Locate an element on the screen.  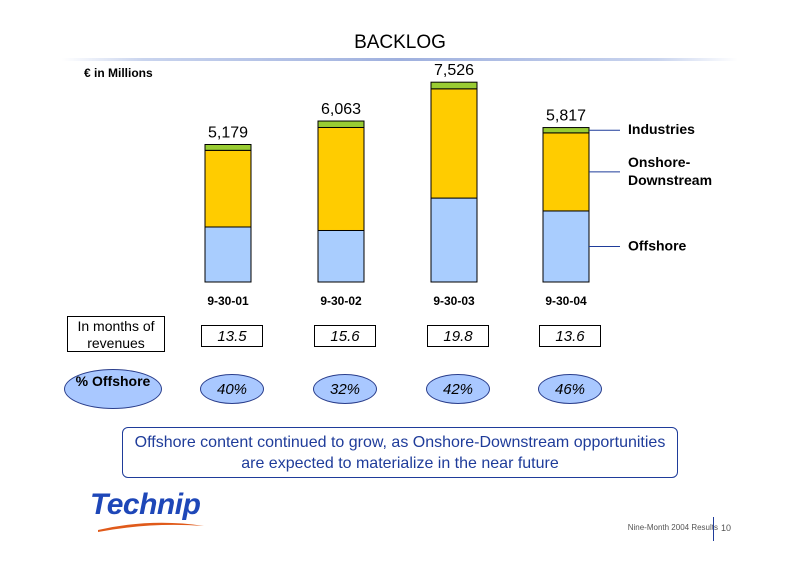
legend-label: Offshore is located at coordinates (657, 245).